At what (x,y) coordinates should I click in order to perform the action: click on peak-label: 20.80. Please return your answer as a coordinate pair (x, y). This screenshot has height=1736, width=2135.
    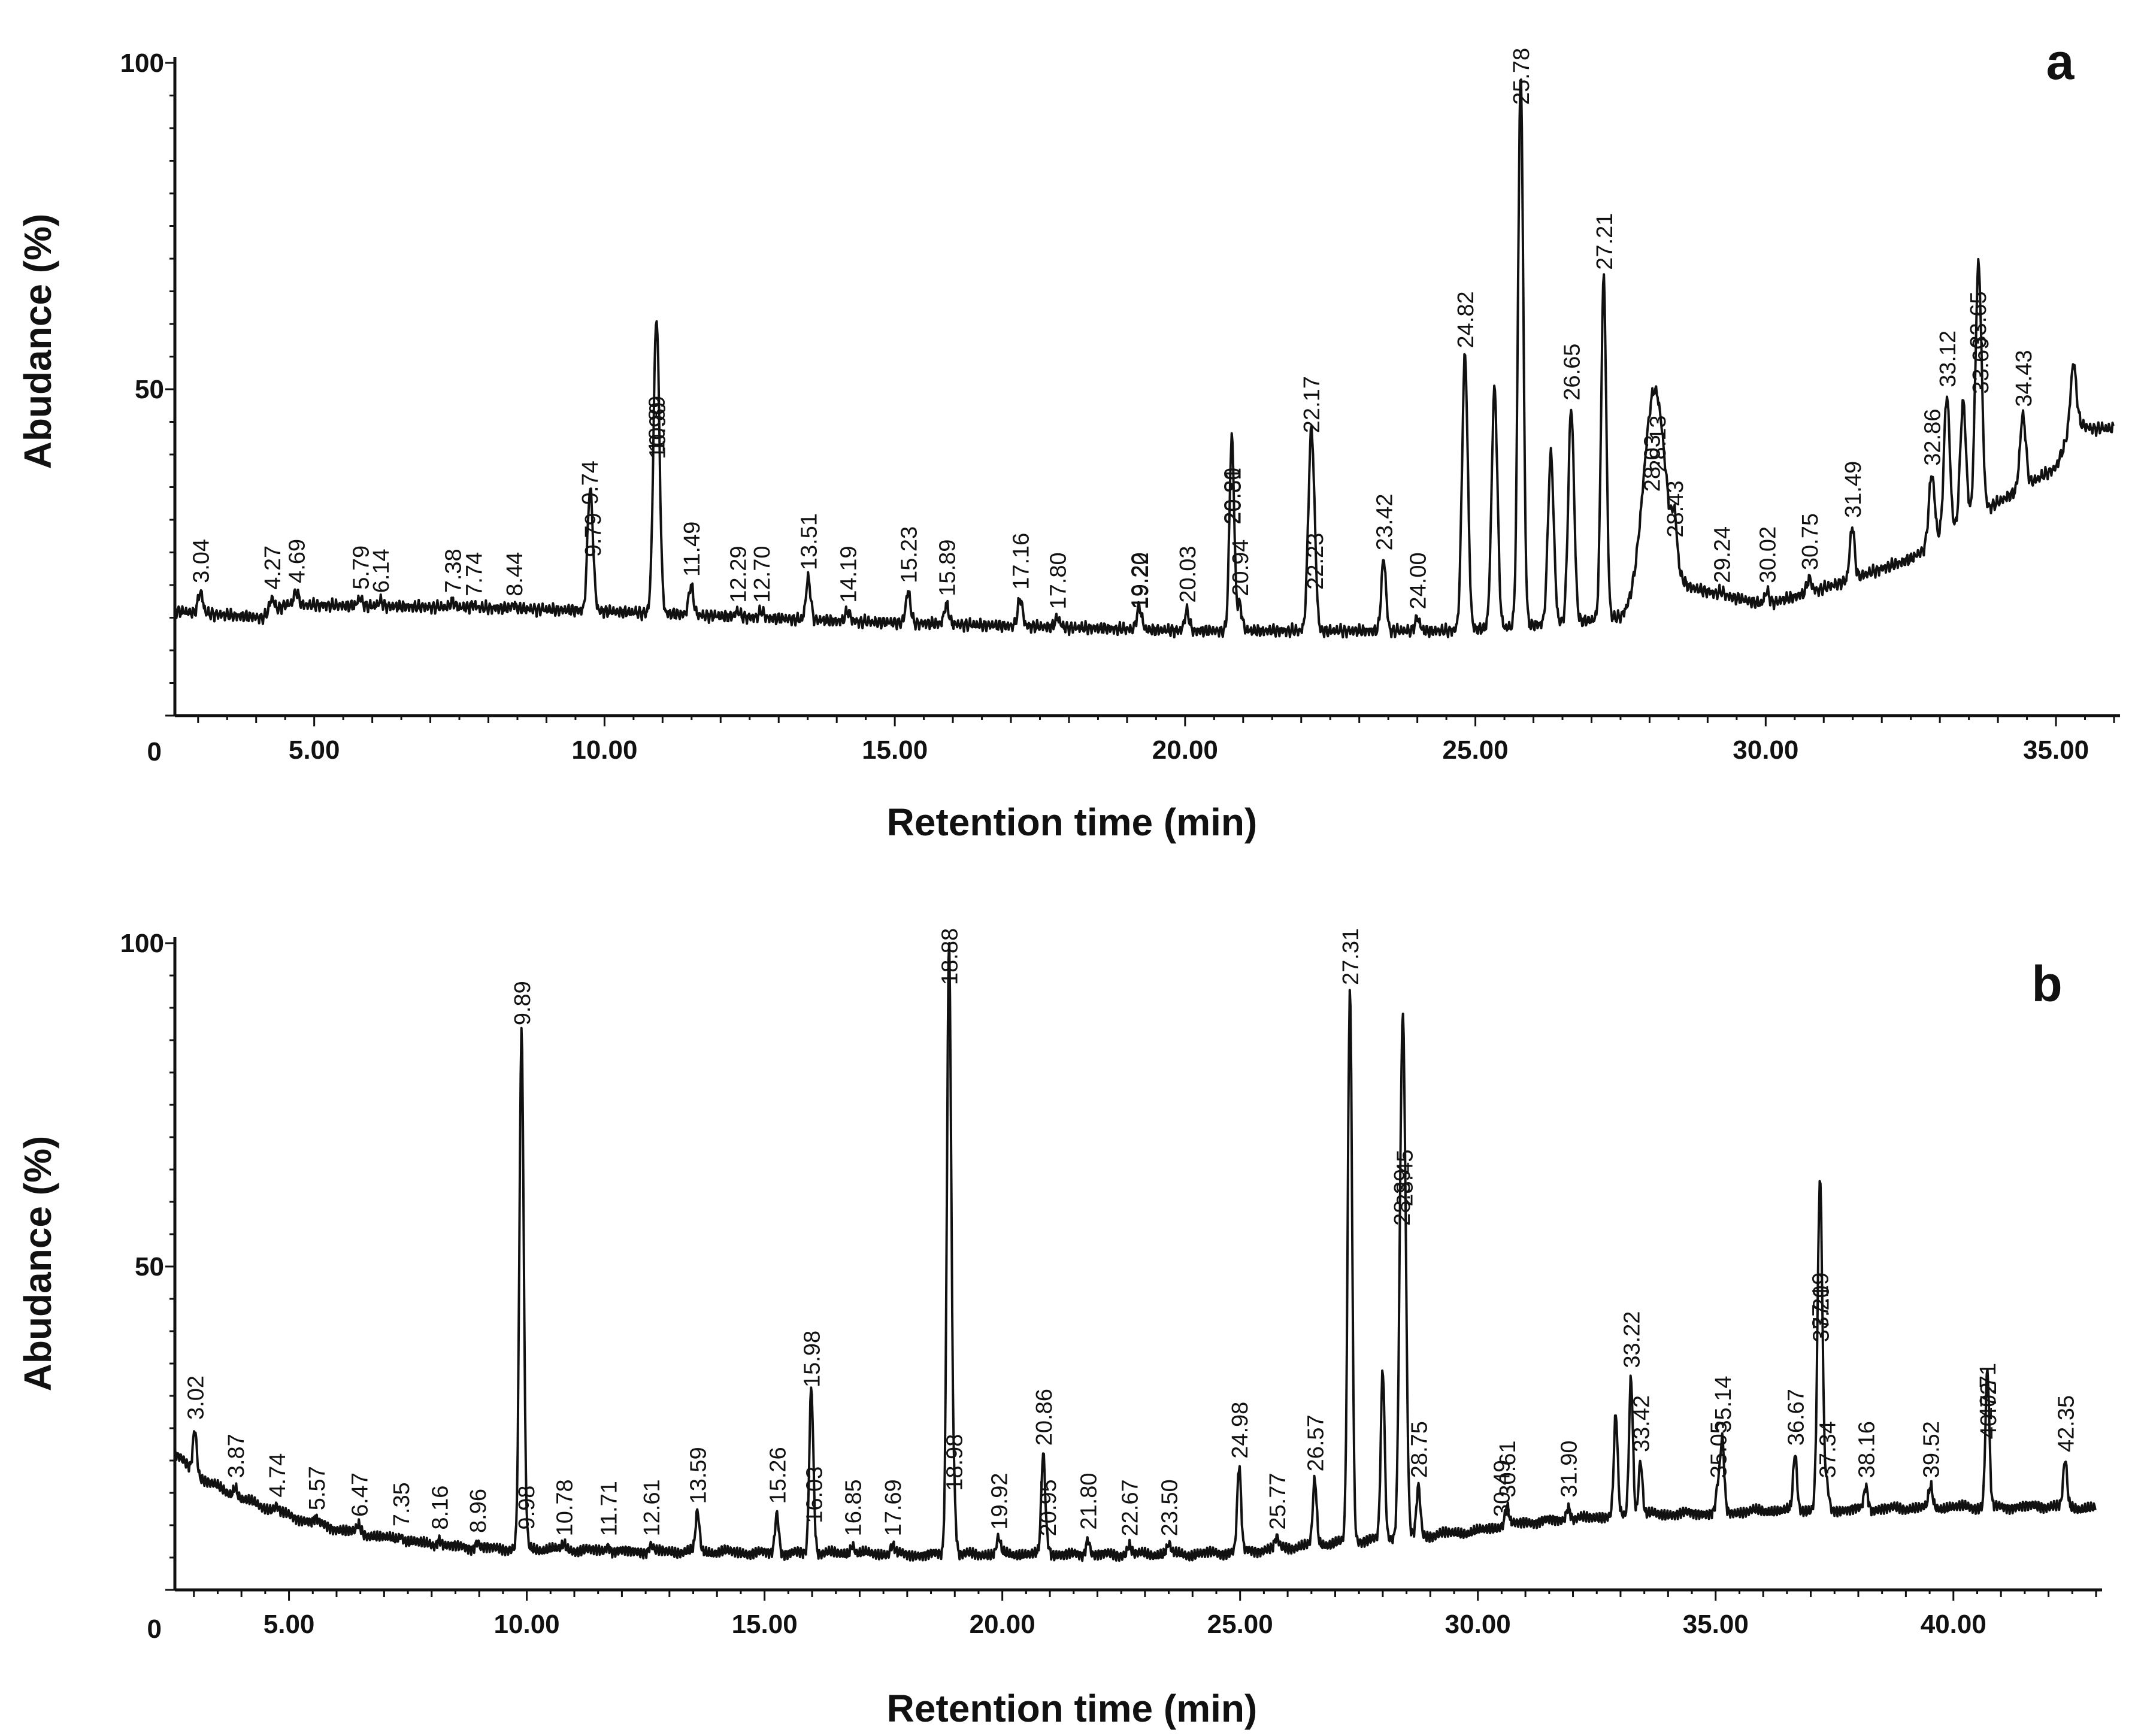
    Looking at the image, I should click on (1232, 496).